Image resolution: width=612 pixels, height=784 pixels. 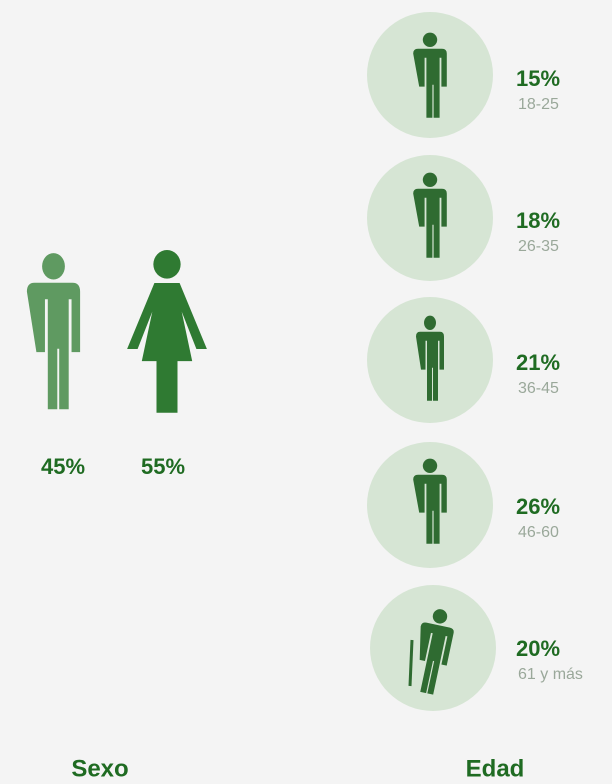 What do you see at coordinates (538, 104) in the screenshot?
I see `age-range: 18-25` at bounding box center [538, 104].